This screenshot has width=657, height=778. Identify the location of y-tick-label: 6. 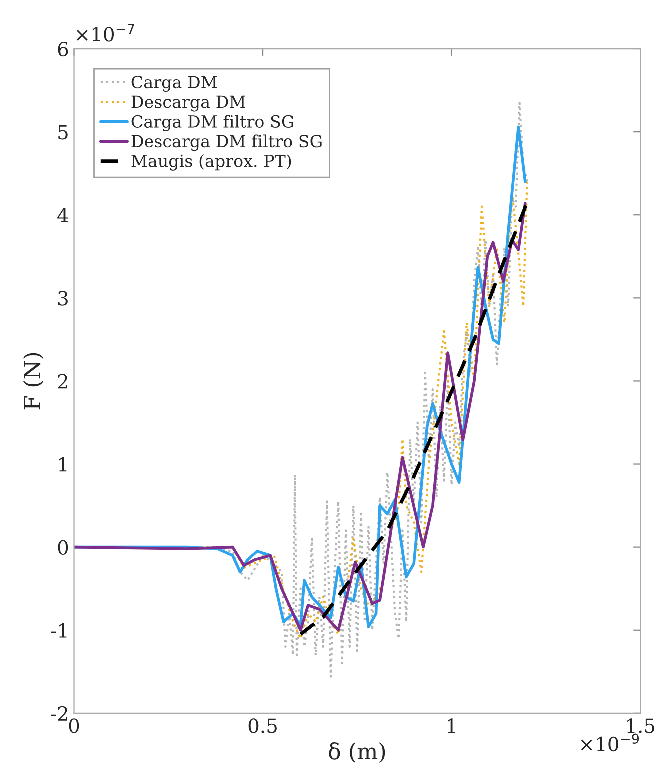
(63, 49).